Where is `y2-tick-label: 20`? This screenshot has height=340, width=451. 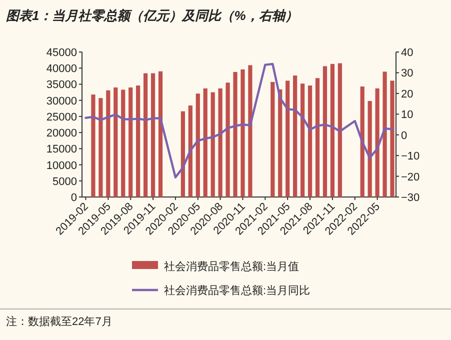 y2-tick-label: 20 is located at coordinates (407, 94).